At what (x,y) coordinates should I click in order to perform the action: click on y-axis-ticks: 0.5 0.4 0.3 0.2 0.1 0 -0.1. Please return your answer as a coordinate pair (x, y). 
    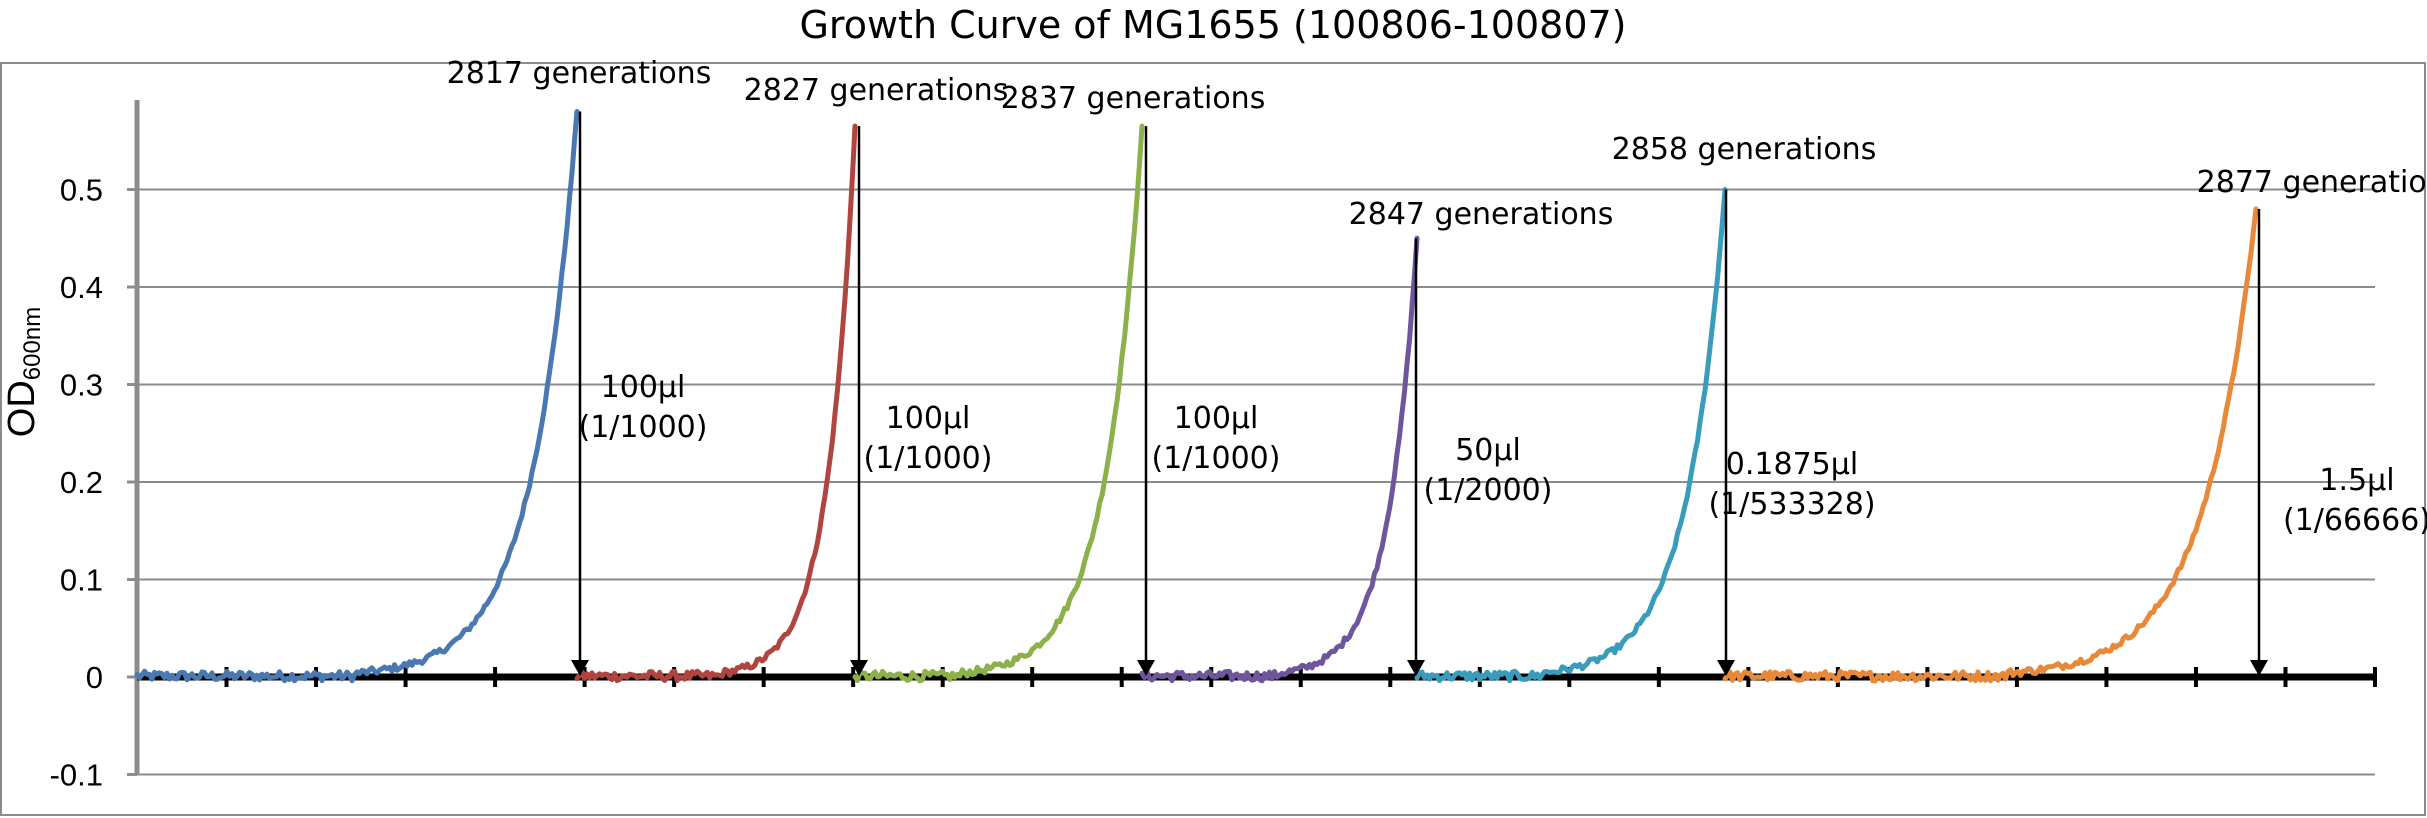
    Looking at the image, I should click on (76, 483).